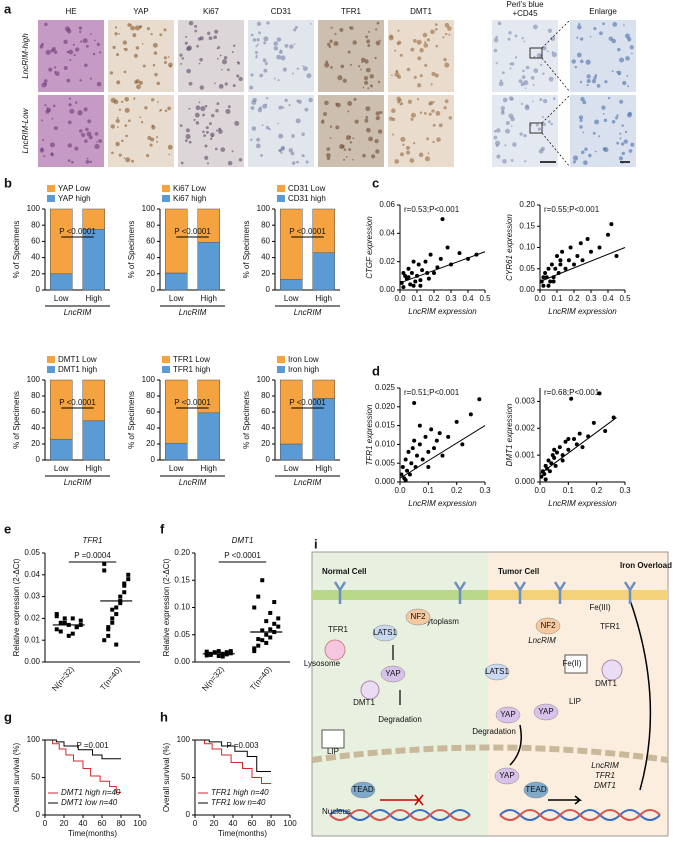  I want to click on membrane, so click(400, 595).